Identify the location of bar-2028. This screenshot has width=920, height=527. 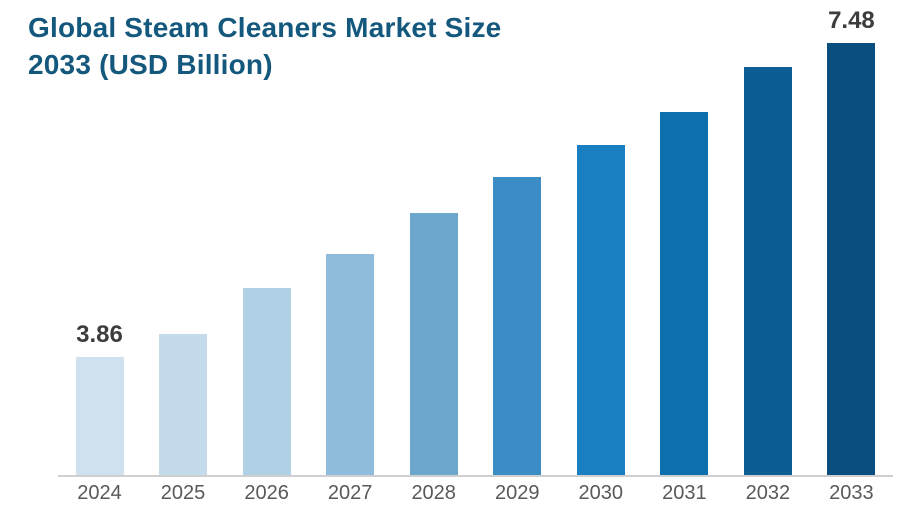
(433, 344).